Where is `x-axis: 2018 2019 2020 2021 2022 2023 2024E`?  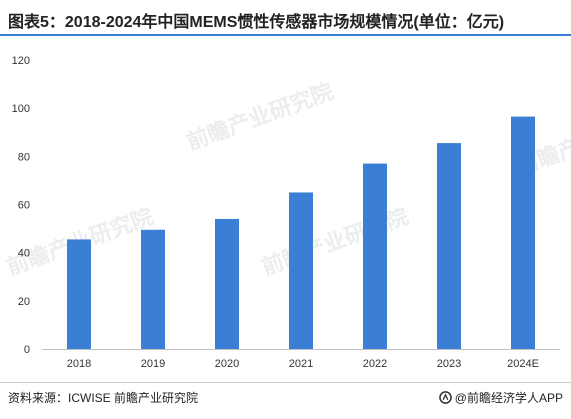
x-axis: 2018 2019 2020 2021 2022 2023 2024E is located at coordinates (301, 359).